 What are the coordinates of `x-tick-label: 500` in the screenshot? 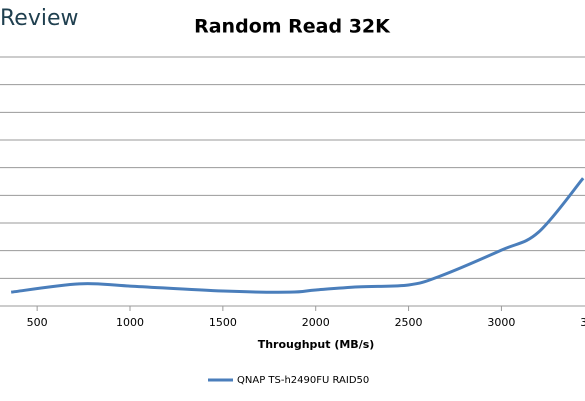 It's located at (37, 322).